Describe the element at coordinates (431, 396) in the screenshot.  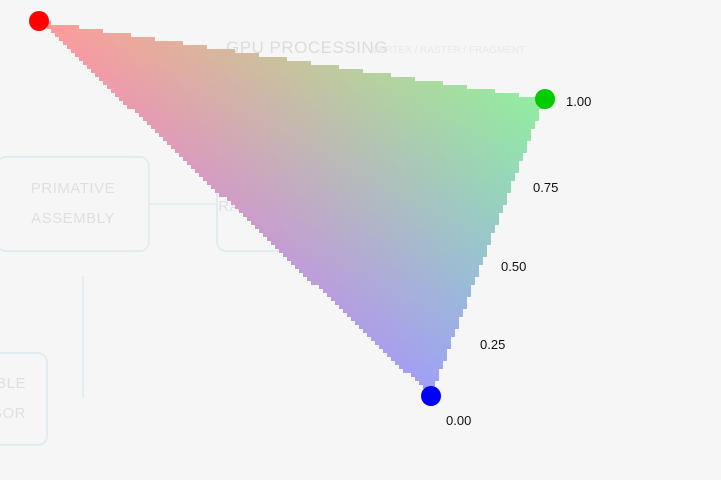
I see `blue-vertex-dot` at that location.